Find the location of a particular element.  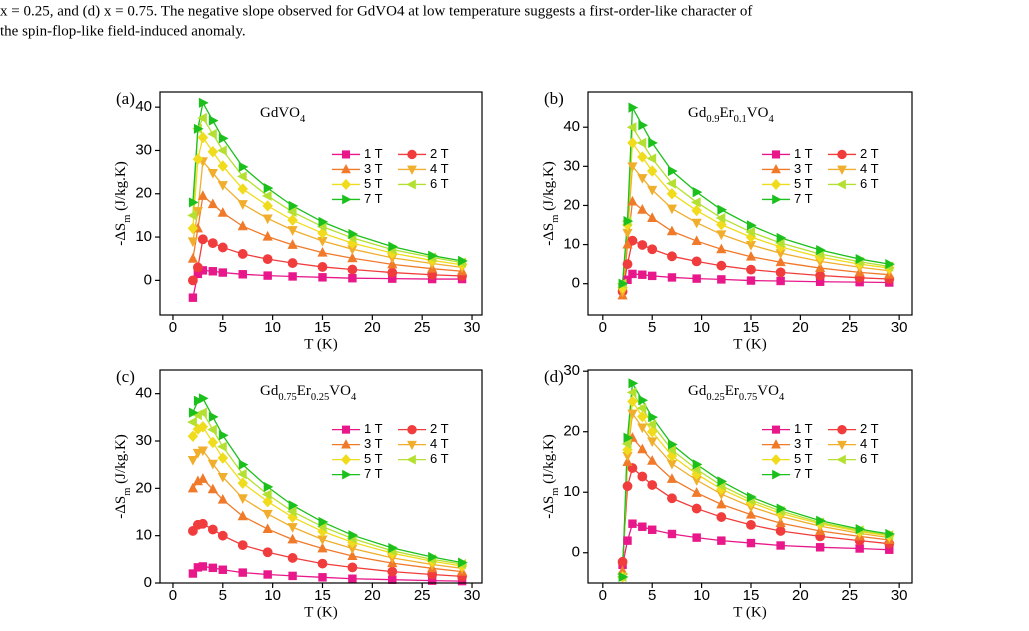

x-tick-label: 5 is located at coordinates (223, 327).